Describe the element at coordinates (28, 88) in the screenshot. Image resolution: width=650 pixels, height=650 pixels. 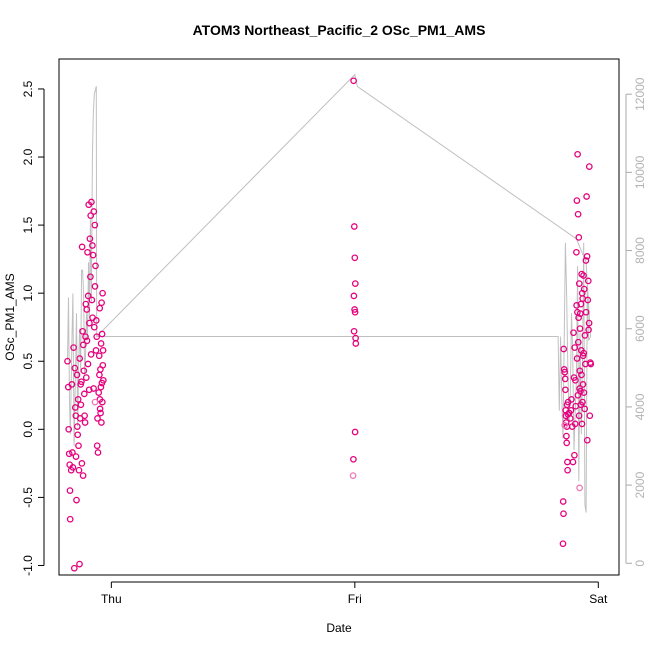
I see `y-tick-label: 2.5` at that location.